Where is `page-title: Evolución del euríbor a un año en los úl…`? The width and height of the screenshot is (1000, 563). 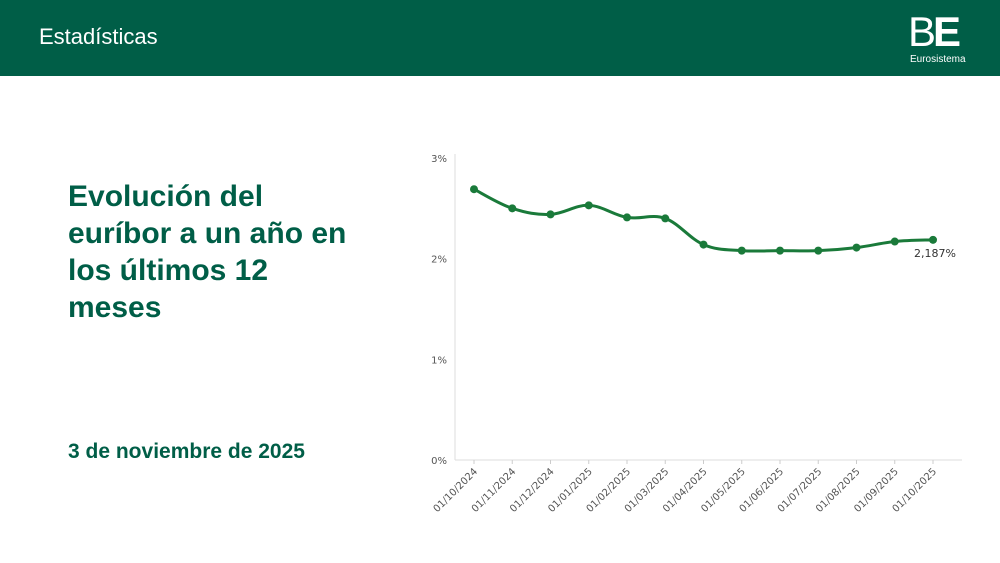
page-title: Evolución del euríbor a un año en los úl… is located at coordinates (207, 252).